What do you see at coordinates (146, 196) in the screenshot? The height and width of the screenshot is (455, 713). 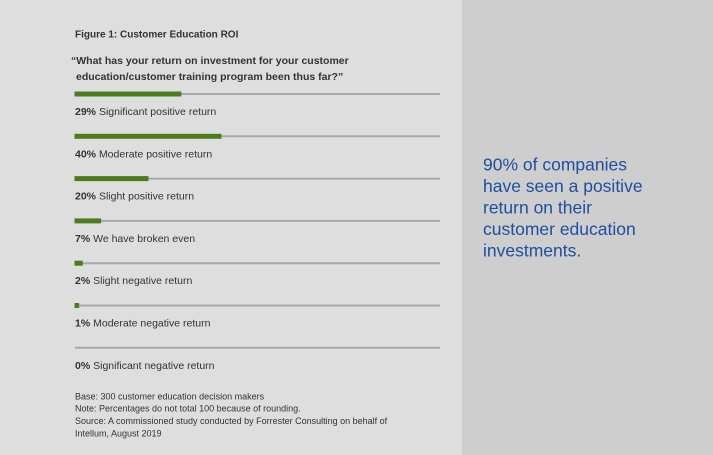 I see `category-label: Slight positive return` at bounding box center [146, 196].